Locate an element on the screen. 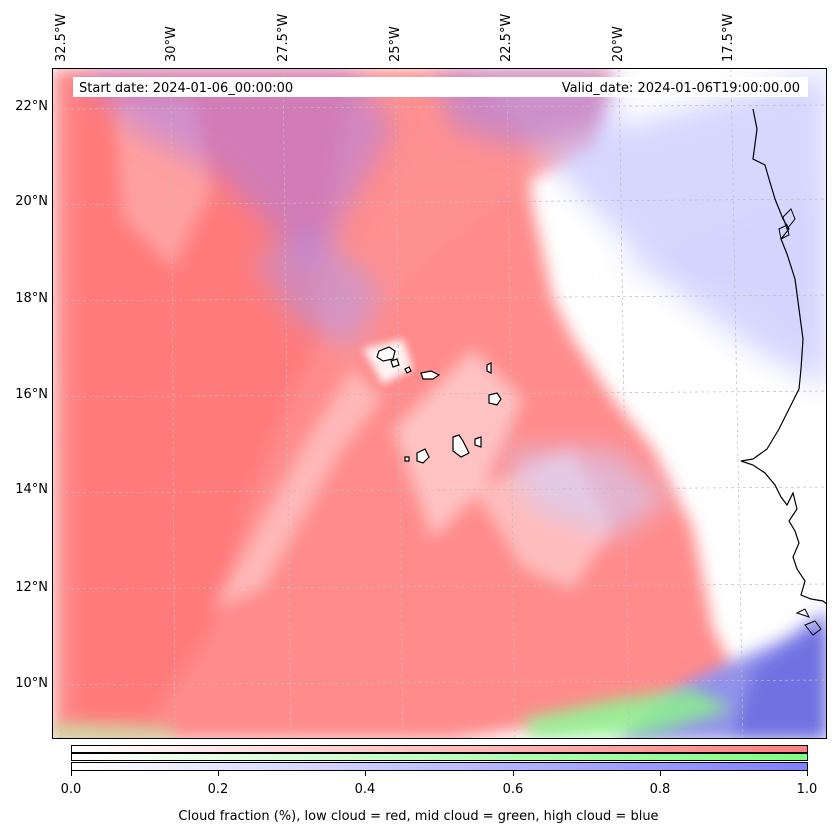 Image resolution: width=837 pixels, height=836 pixels. lon-label-25w: 25°W is located at coordinates (395, 44).